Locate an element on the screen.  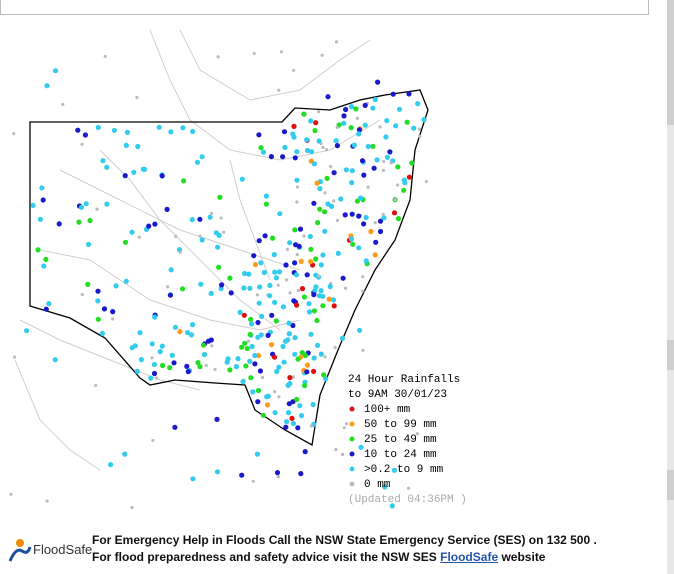
legend-label: 50 to 99 mm is located at coordinates (400, 425).